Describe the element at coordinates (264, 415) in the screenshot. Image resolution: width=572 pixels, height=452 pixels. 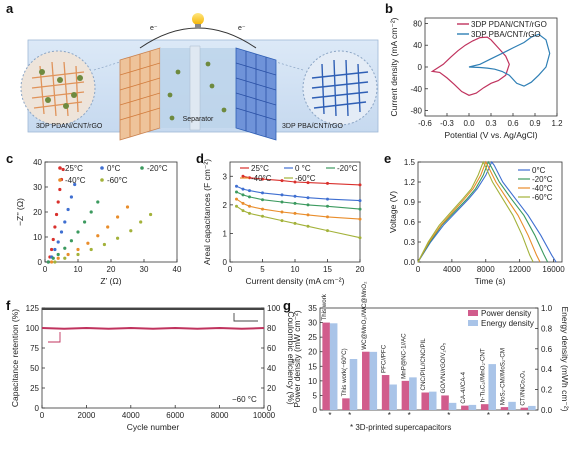
I see `x-tick-label-f: 10000` at that location.